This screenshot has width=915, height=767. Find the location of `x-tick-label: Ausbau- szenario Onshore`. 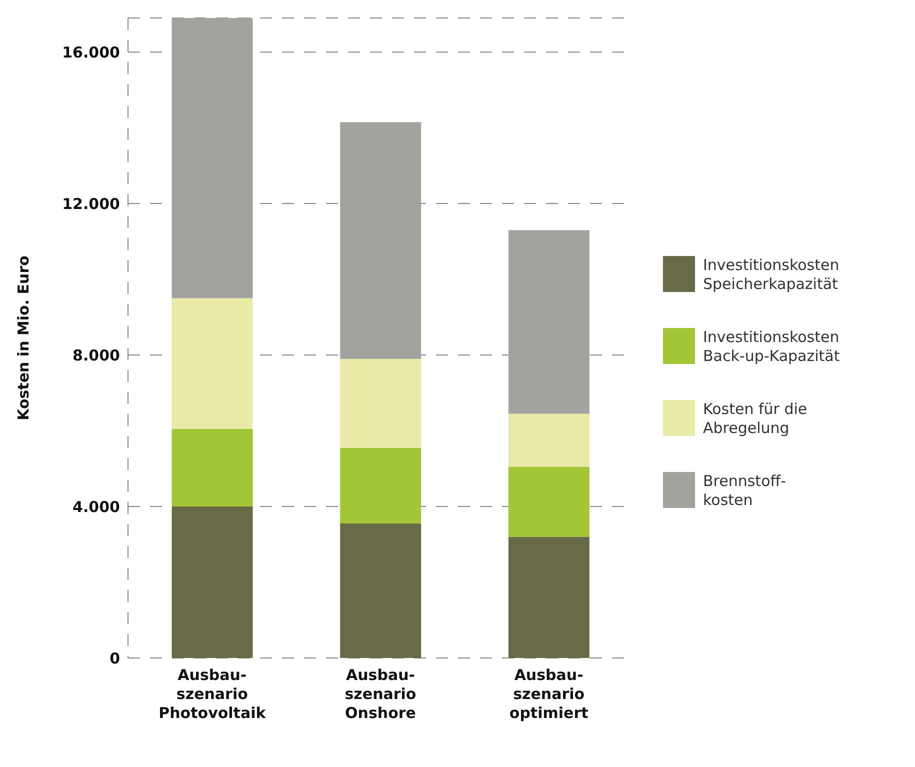

x-tick-label: Ausbau- szenario Onshore is located at coordinates (380, 694).